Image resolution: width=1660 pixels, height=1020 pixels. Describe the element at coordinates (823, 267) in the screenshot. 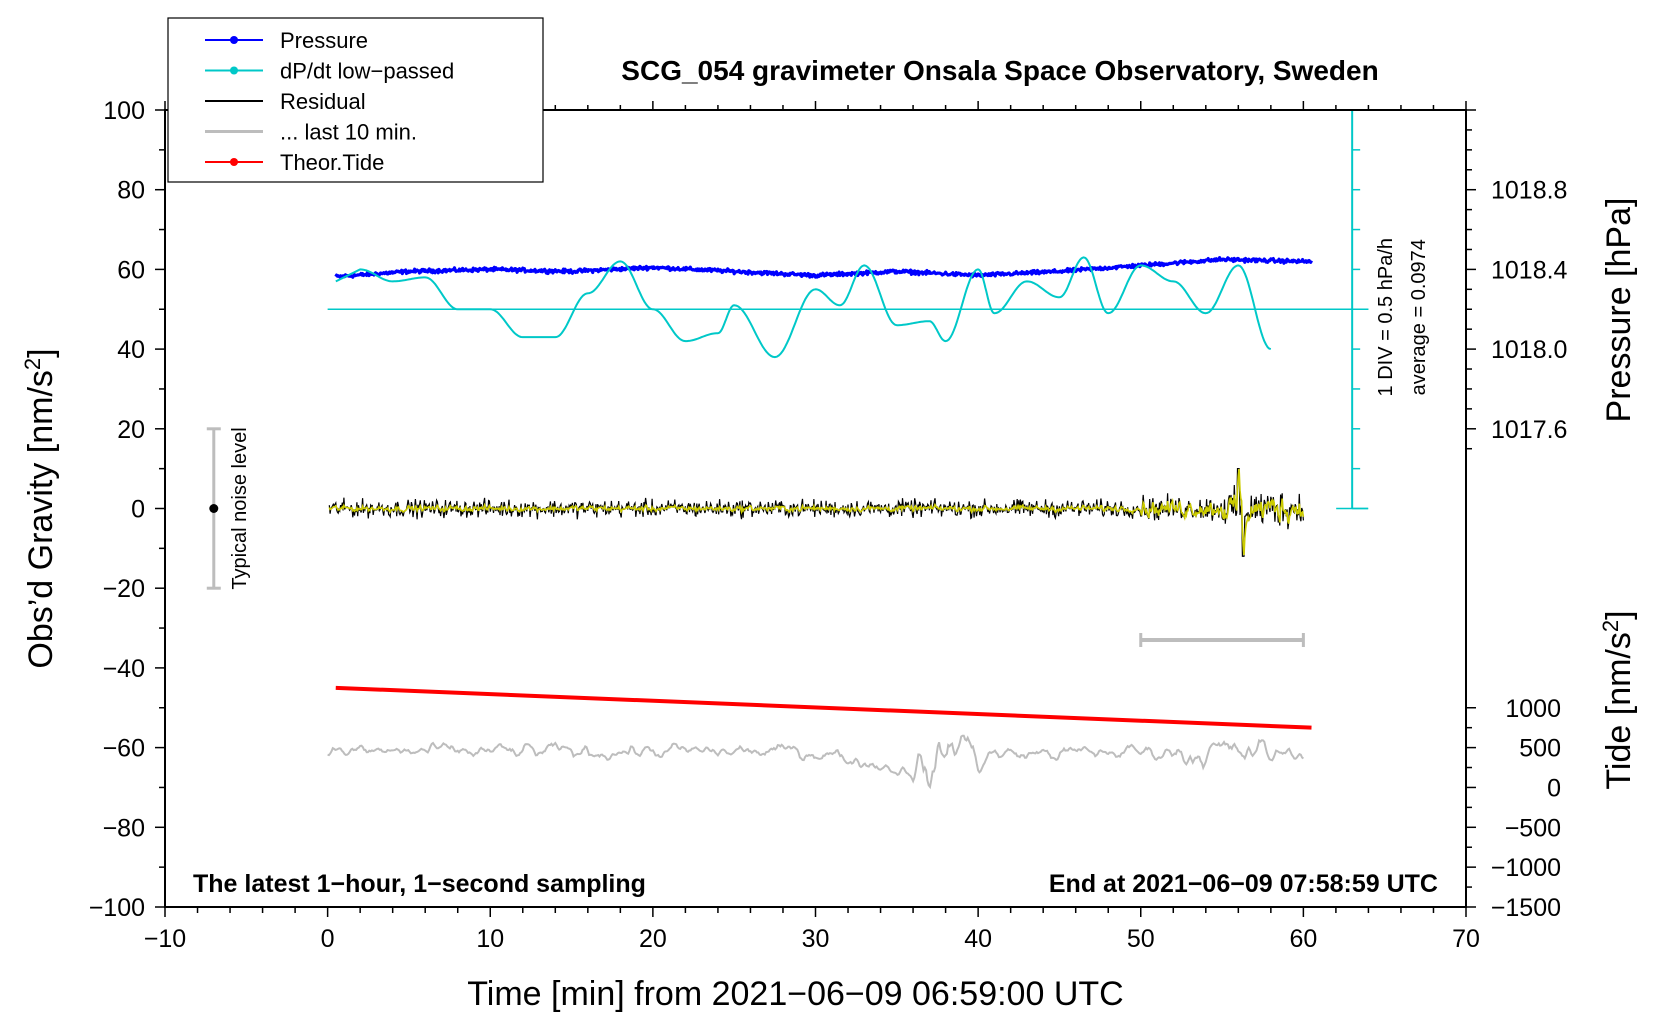

I see `series-pressure` at that location.